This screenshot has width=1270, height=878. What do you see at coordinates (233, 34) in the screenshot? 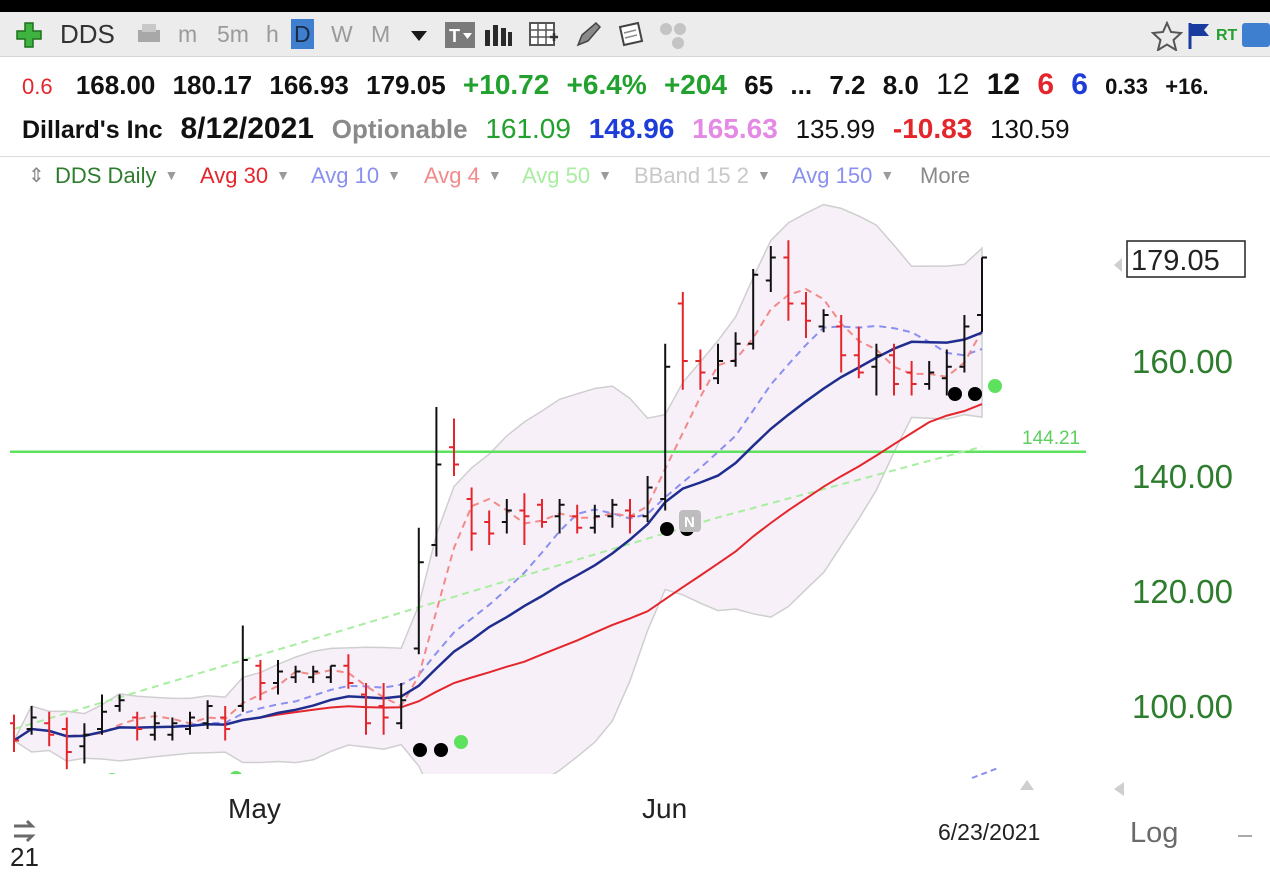
I see `interval-5m: 5m` at bounding box center [233, 34].